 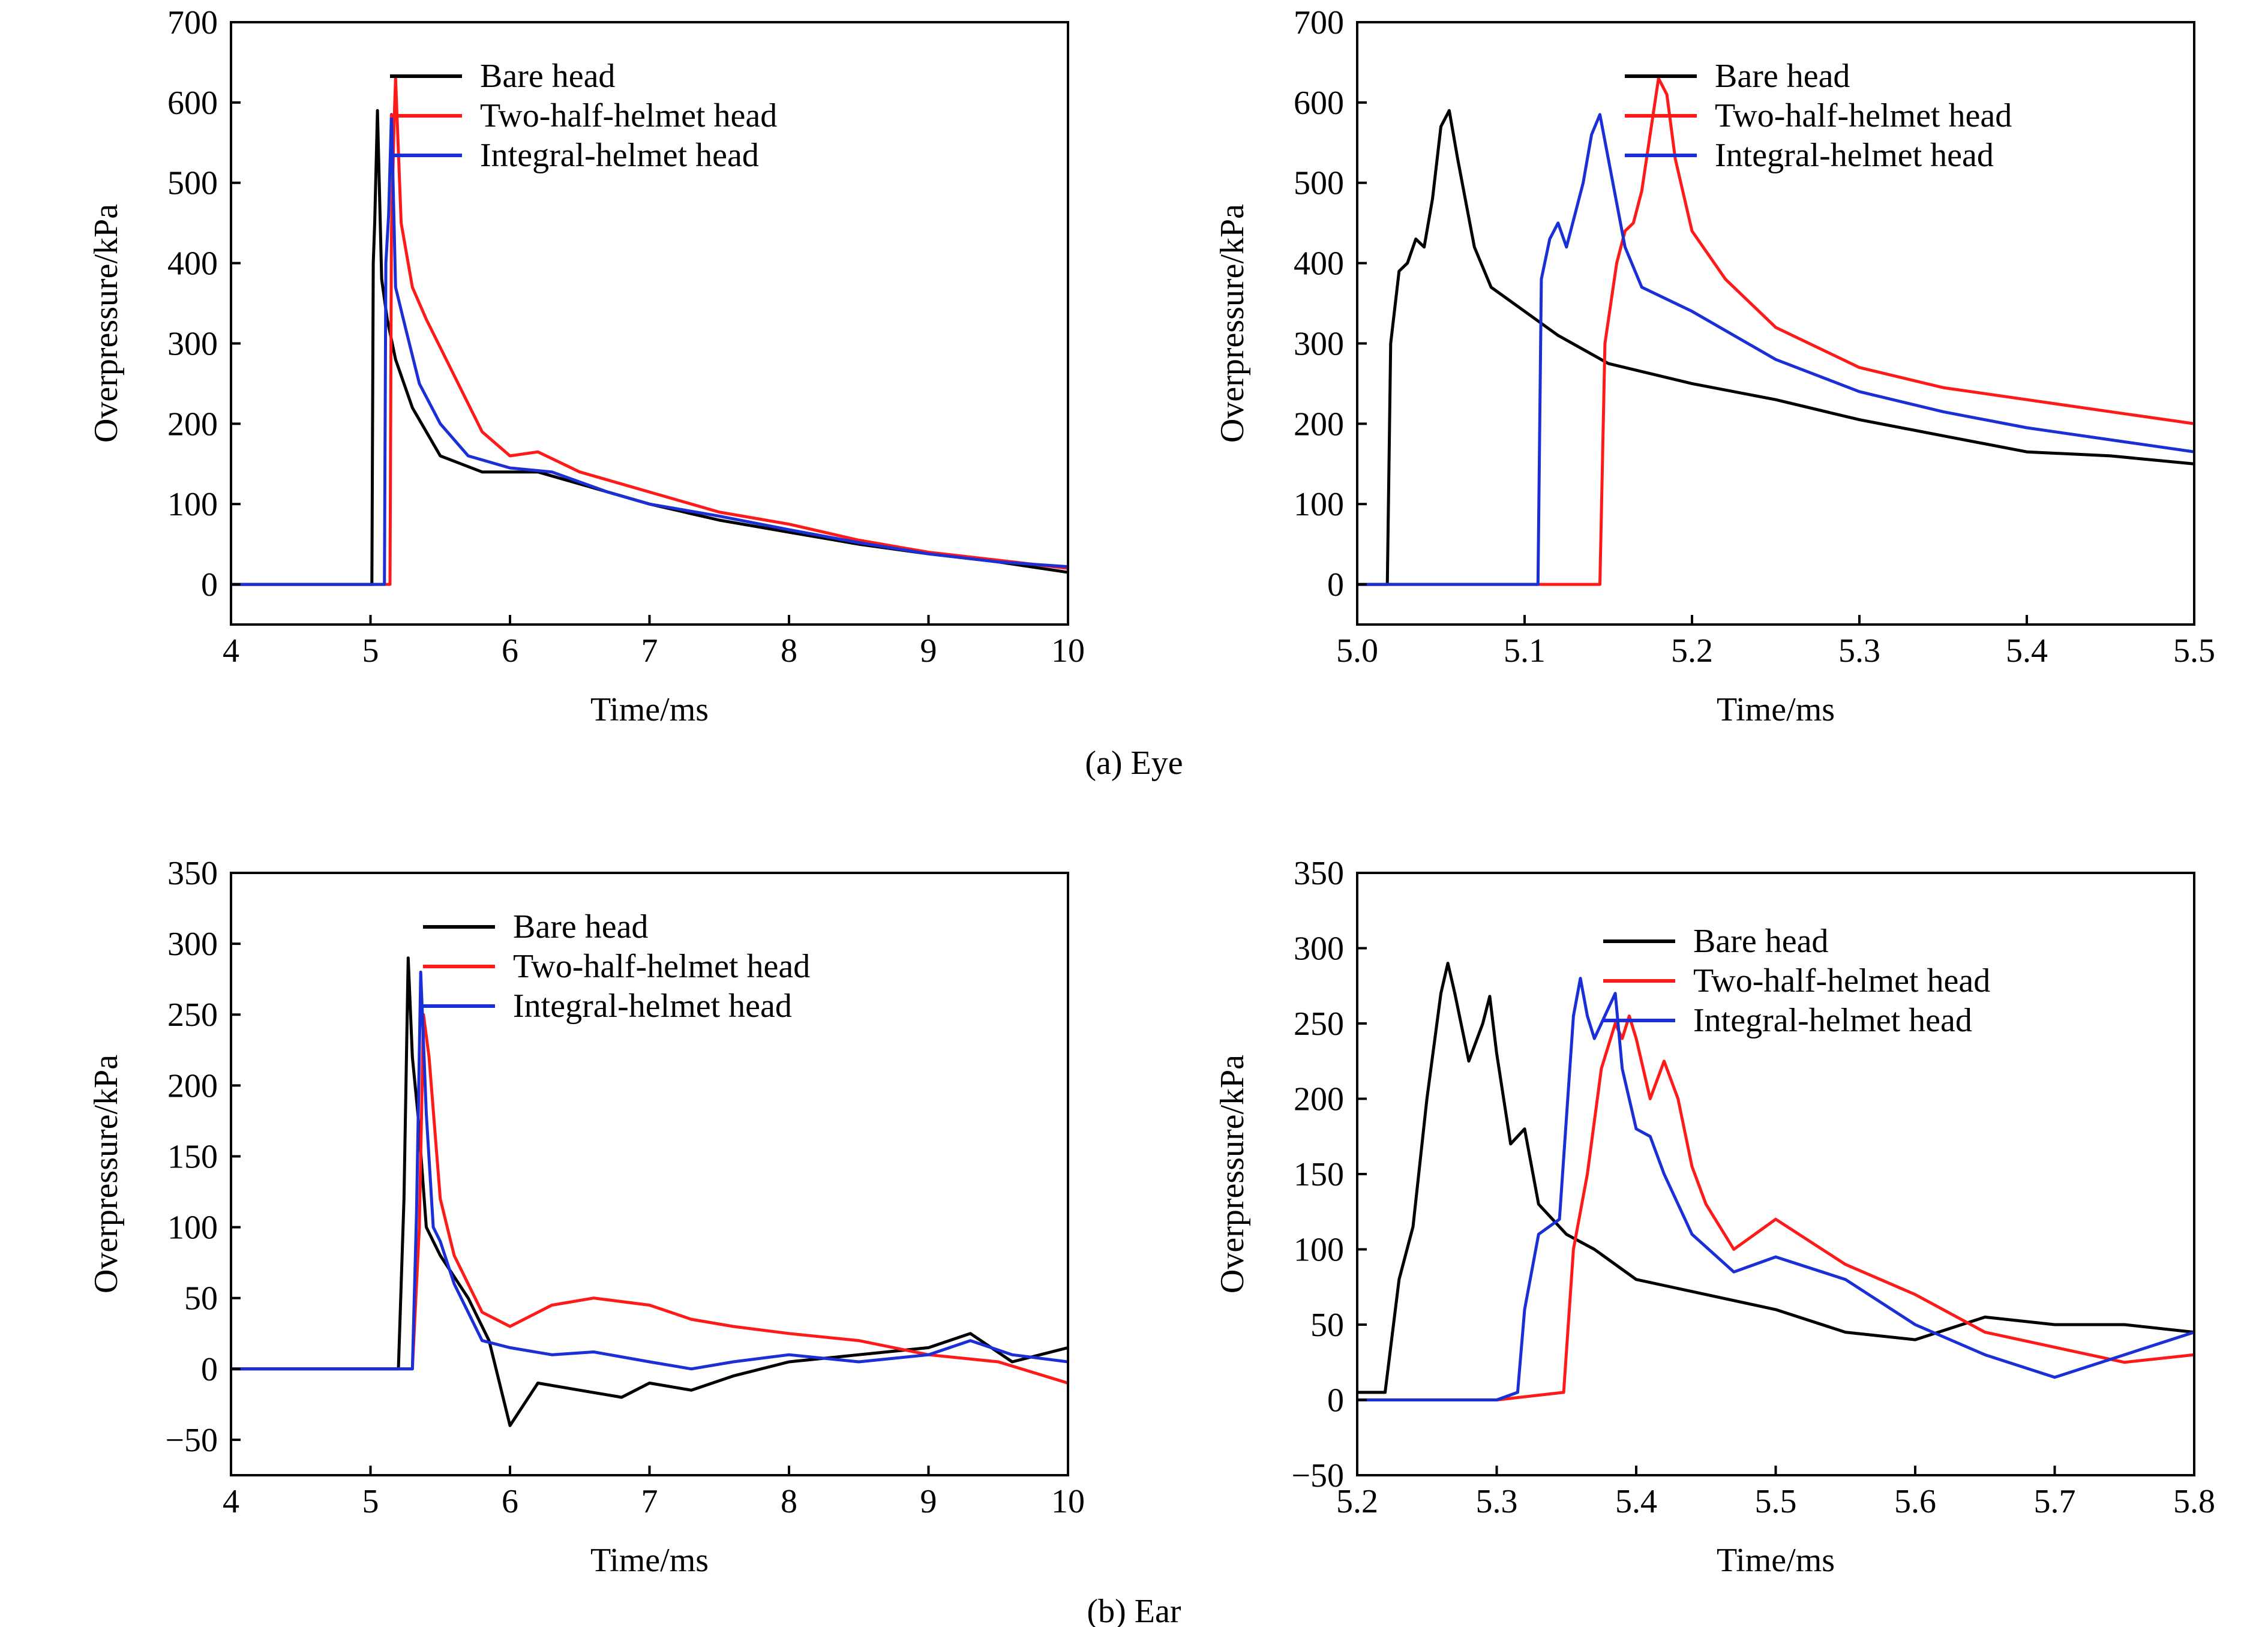 I want to click on x-tick-label: 5.6, so click(x=1915, y=1502).